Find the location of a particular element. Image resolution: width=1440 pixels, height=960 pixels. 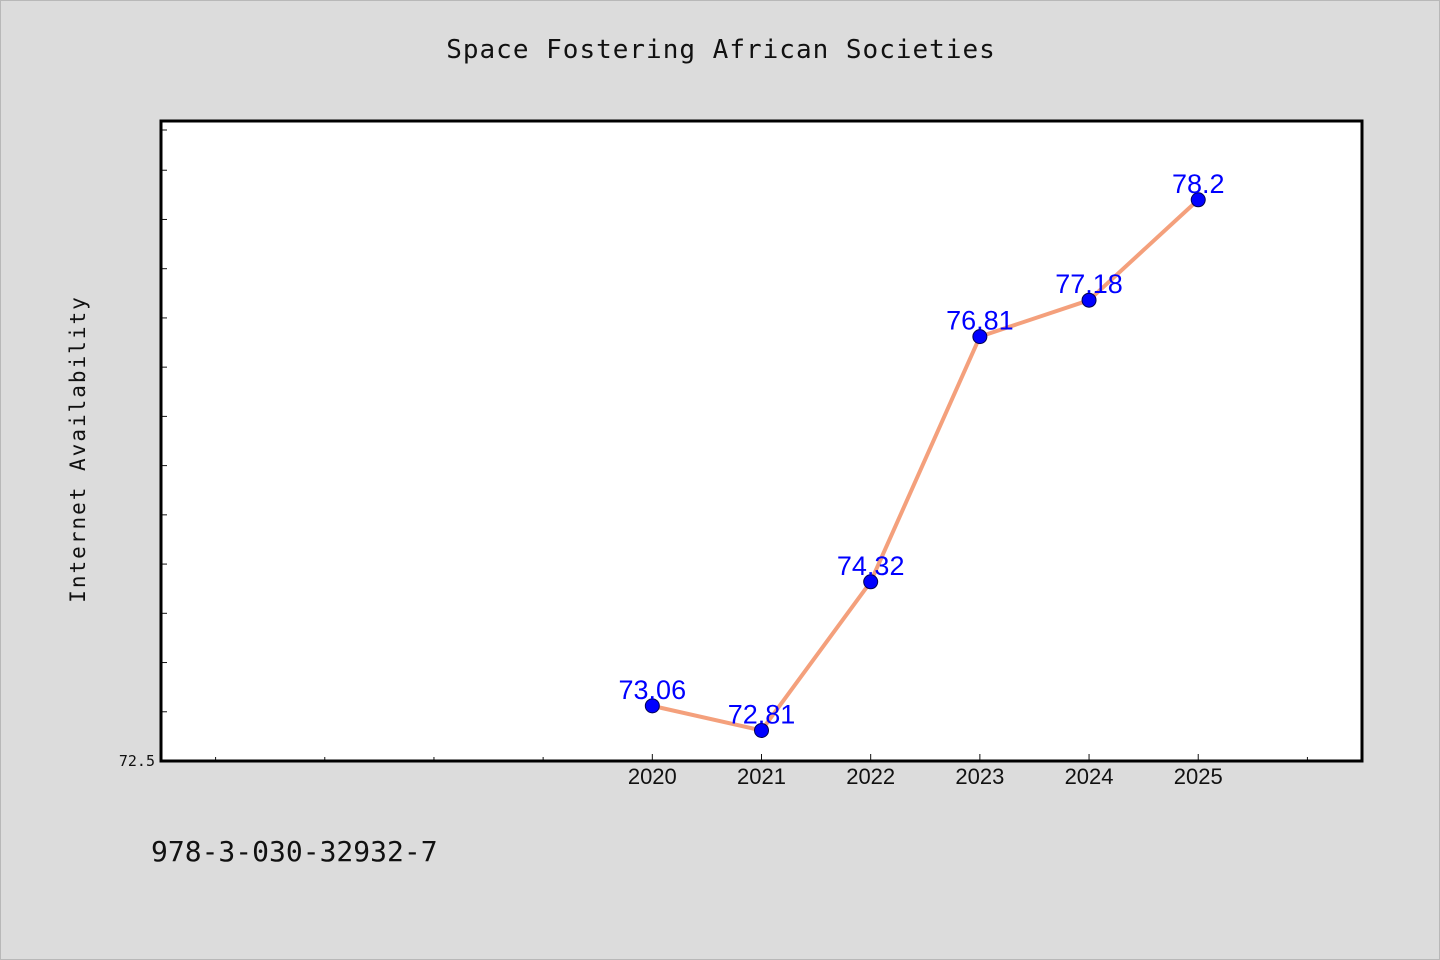

data-label: 77.18 is located at coordinates (1089, 284).